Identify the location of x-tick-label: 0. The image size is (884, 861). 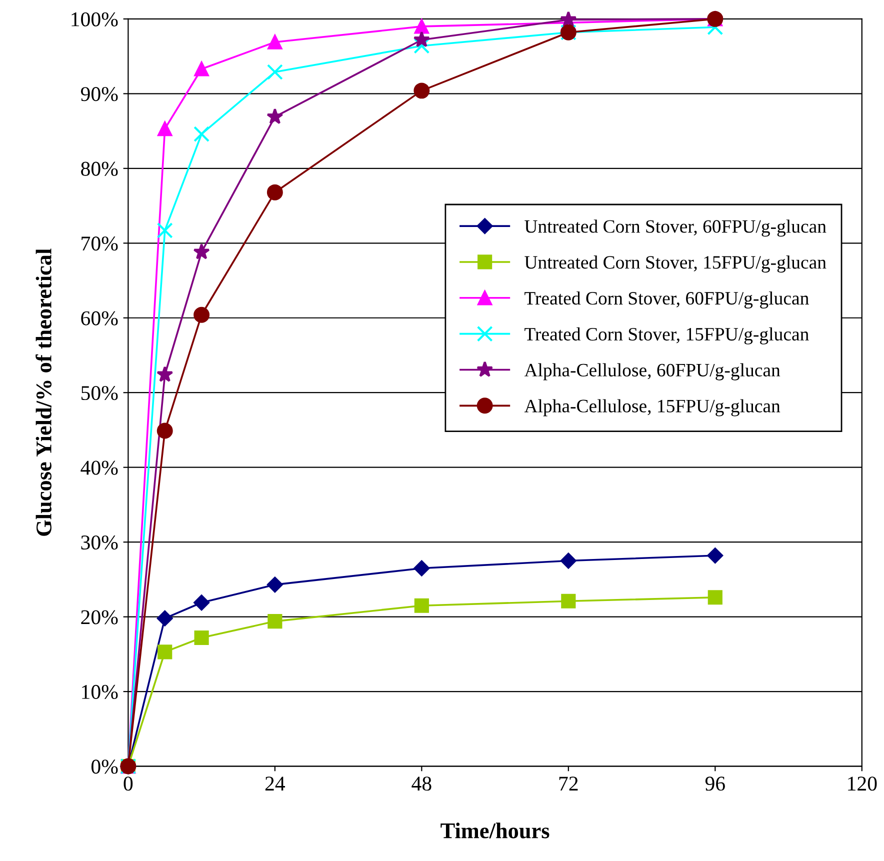
(128, 783).